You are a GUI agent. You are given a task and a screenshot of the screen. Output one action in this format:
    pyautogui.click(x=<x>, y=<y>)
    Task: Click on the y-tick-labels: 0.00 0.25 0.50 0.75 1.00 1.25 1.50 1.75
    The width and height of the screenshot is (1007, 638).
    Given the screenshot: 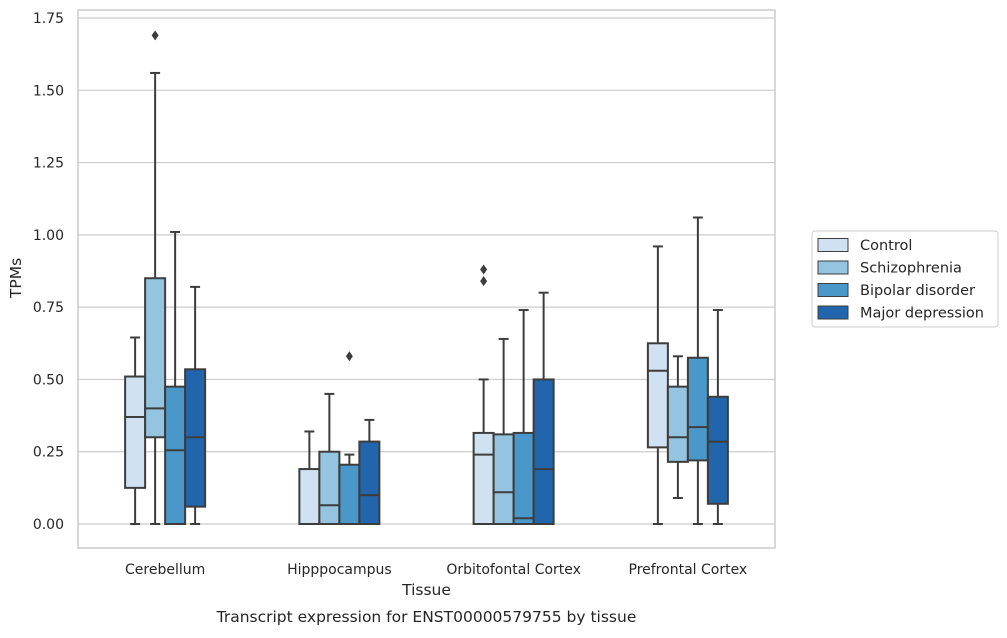 What is the action you would take?
    pyautogui.click(x=48, y=272)
    